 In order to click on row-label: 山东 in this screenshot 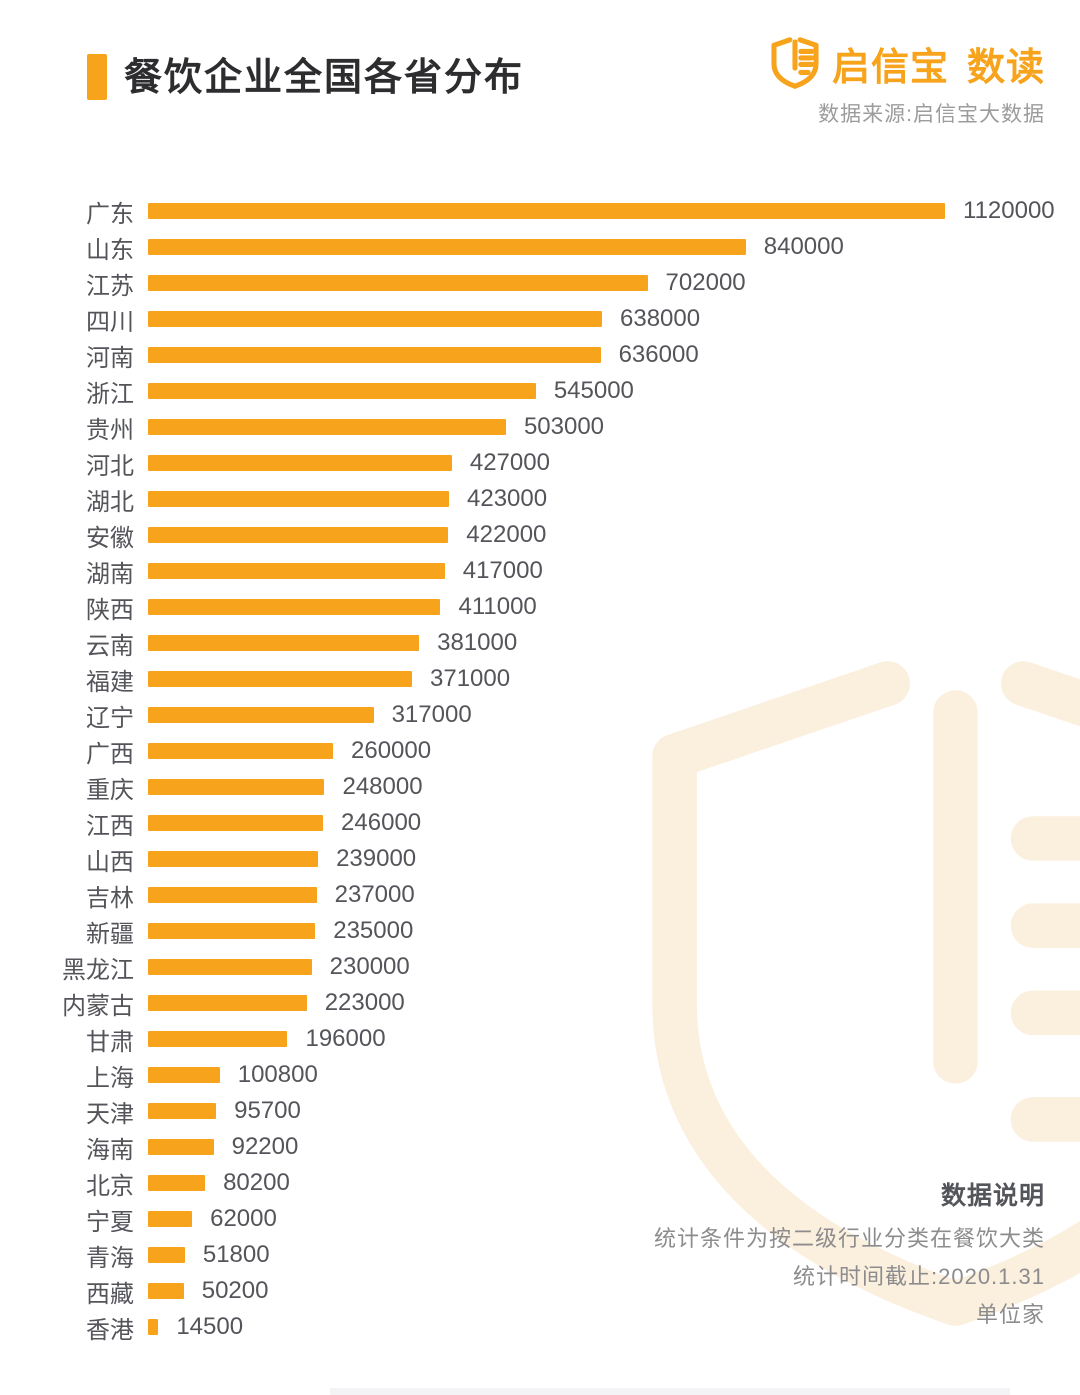, I will do `click(110, 250)`.